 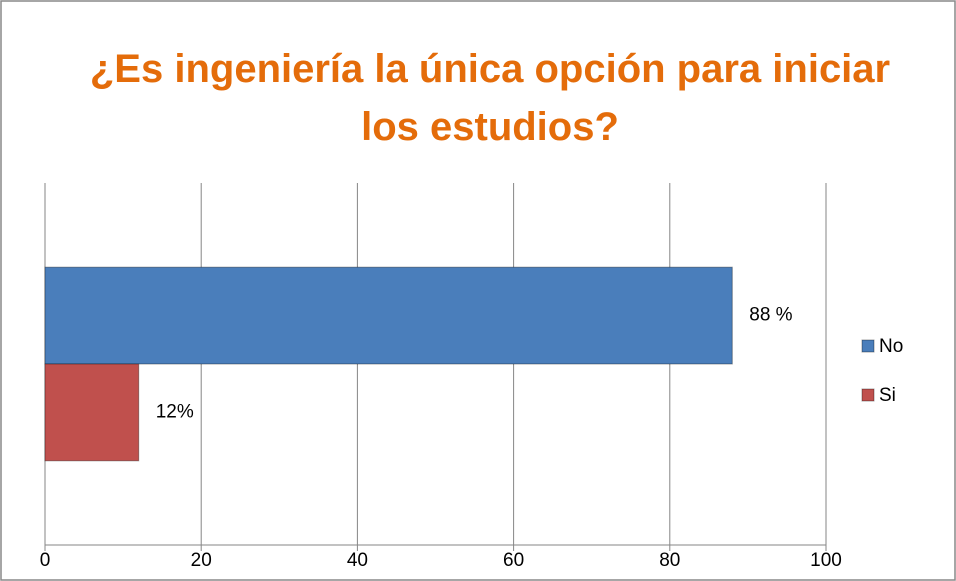 What do you see at coordinates (887, 395) in the screenshot?
I see `legend-label: Si` at bounding box center [887, 395].